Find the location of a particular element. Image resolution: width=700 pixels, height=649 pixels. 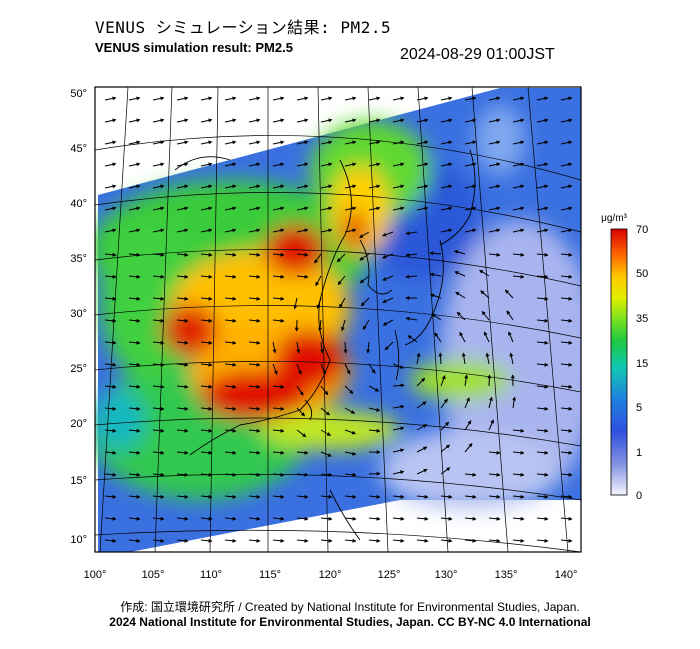

lat-label: 30° is located at coordinates (78, 314).